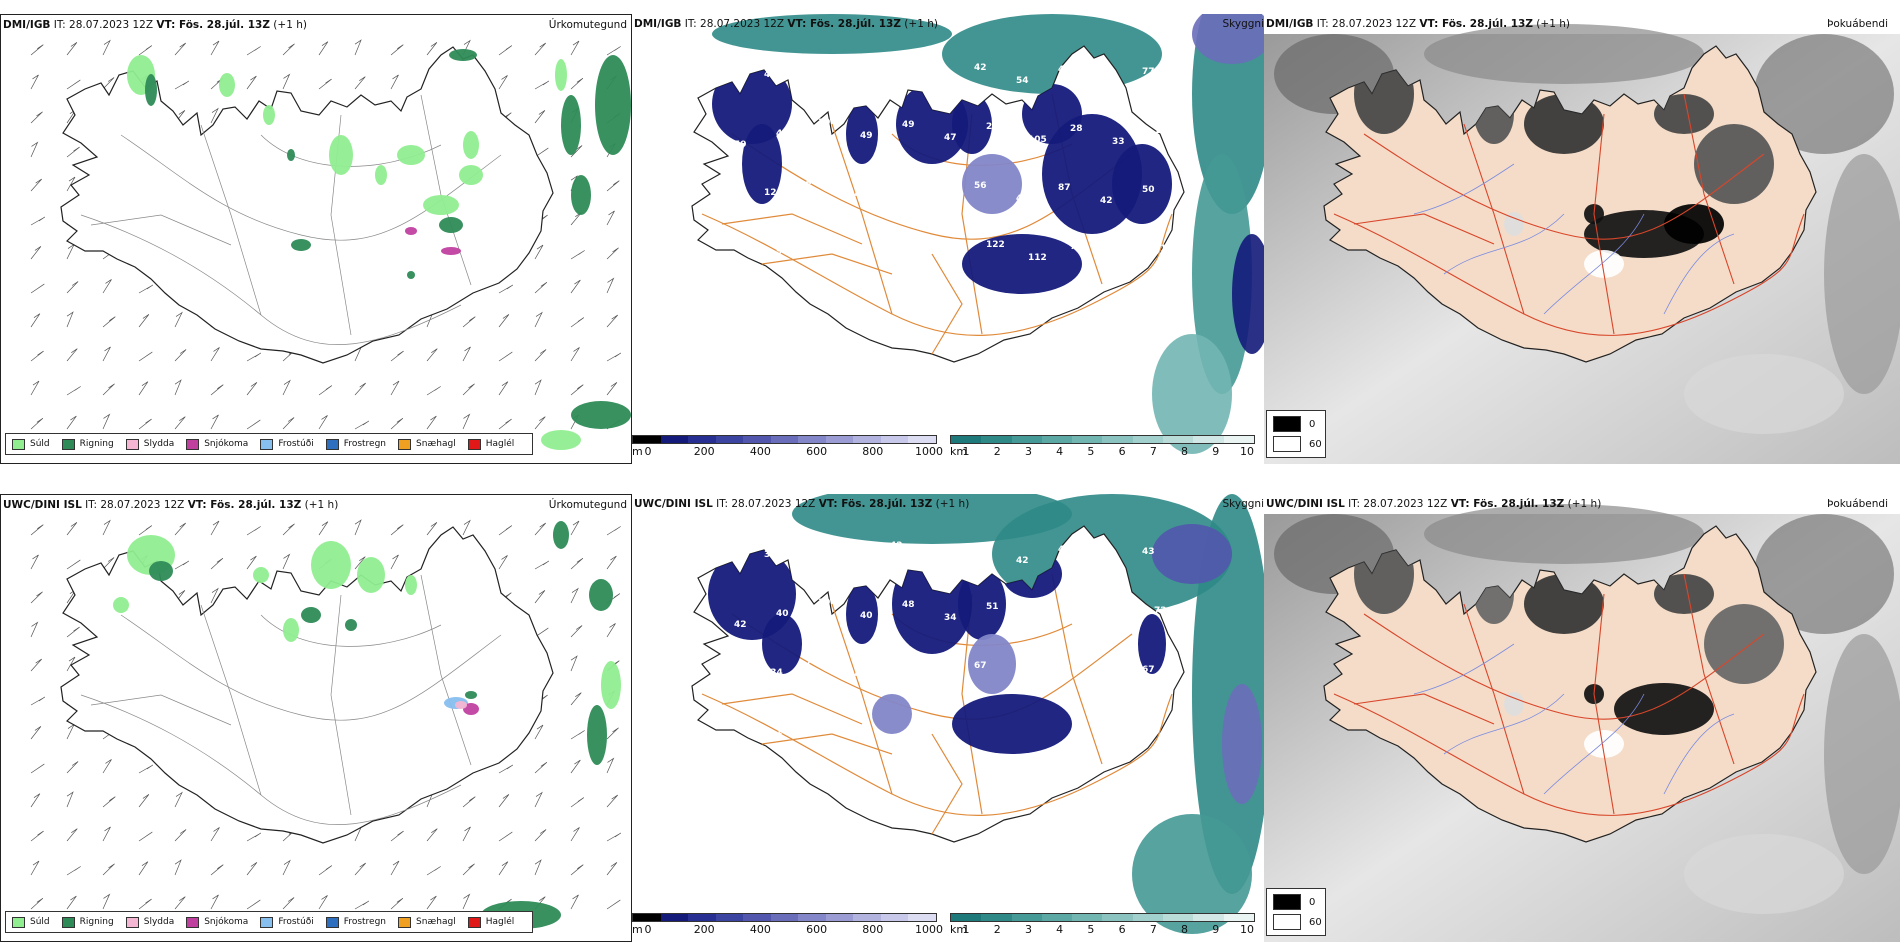  I want to click on colorbar-tick: 7, so click(1153, 451).